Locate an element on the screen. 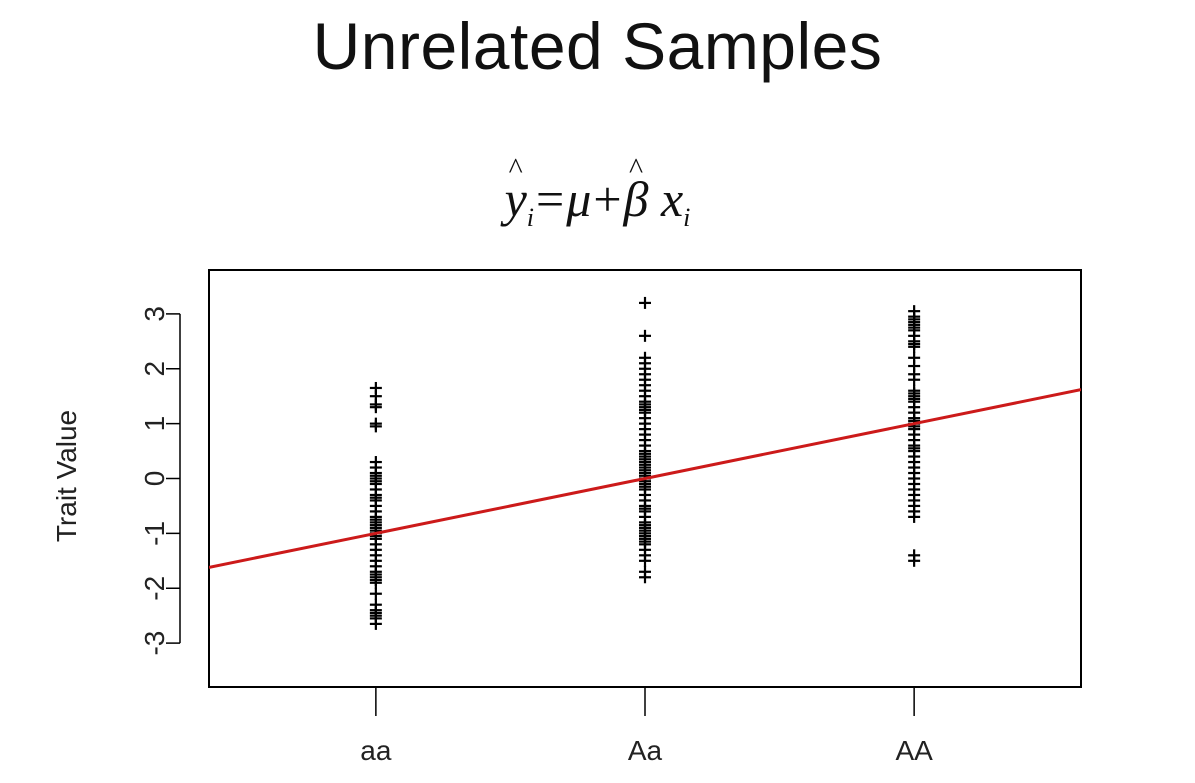 The width and height of the screenshot is (1195, 783). y-subscript: i is located at coordinates (530, 217).